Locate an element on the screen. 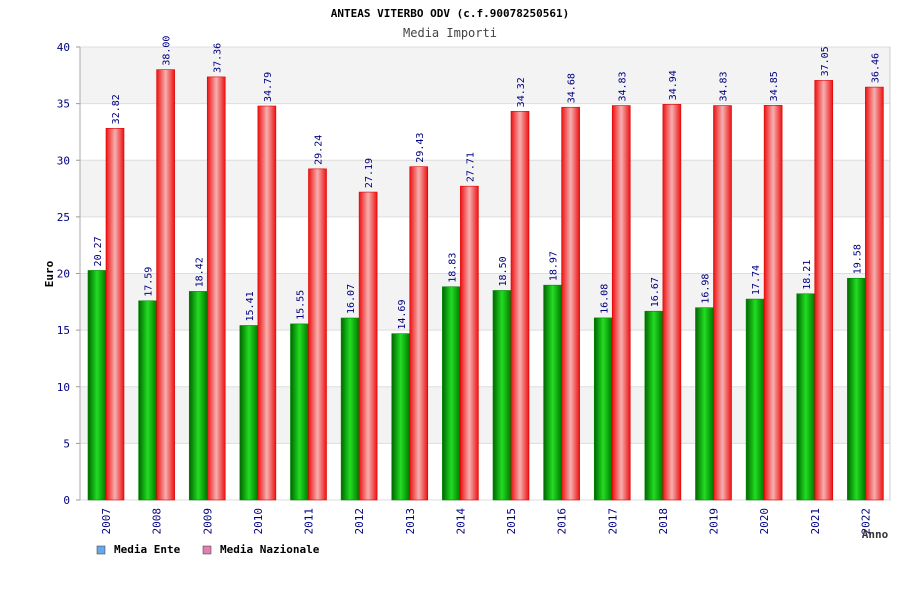  bar-value-label: 29.43 is located at coordinates (420, 148).